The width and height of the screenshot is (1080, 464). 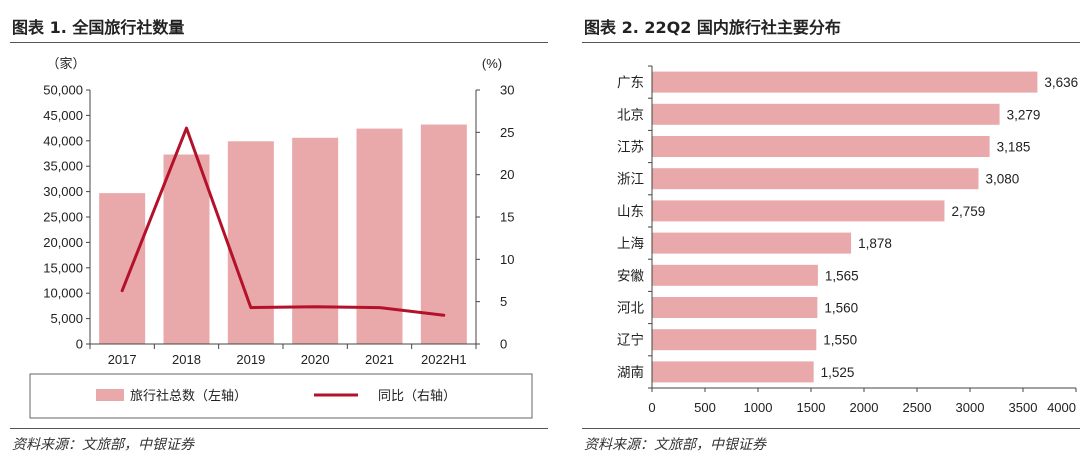 What do you see at coordinates (444, 359) in the screenshot?
I see `x-tick-label: 2022H1` at bounding box center [444, 359].